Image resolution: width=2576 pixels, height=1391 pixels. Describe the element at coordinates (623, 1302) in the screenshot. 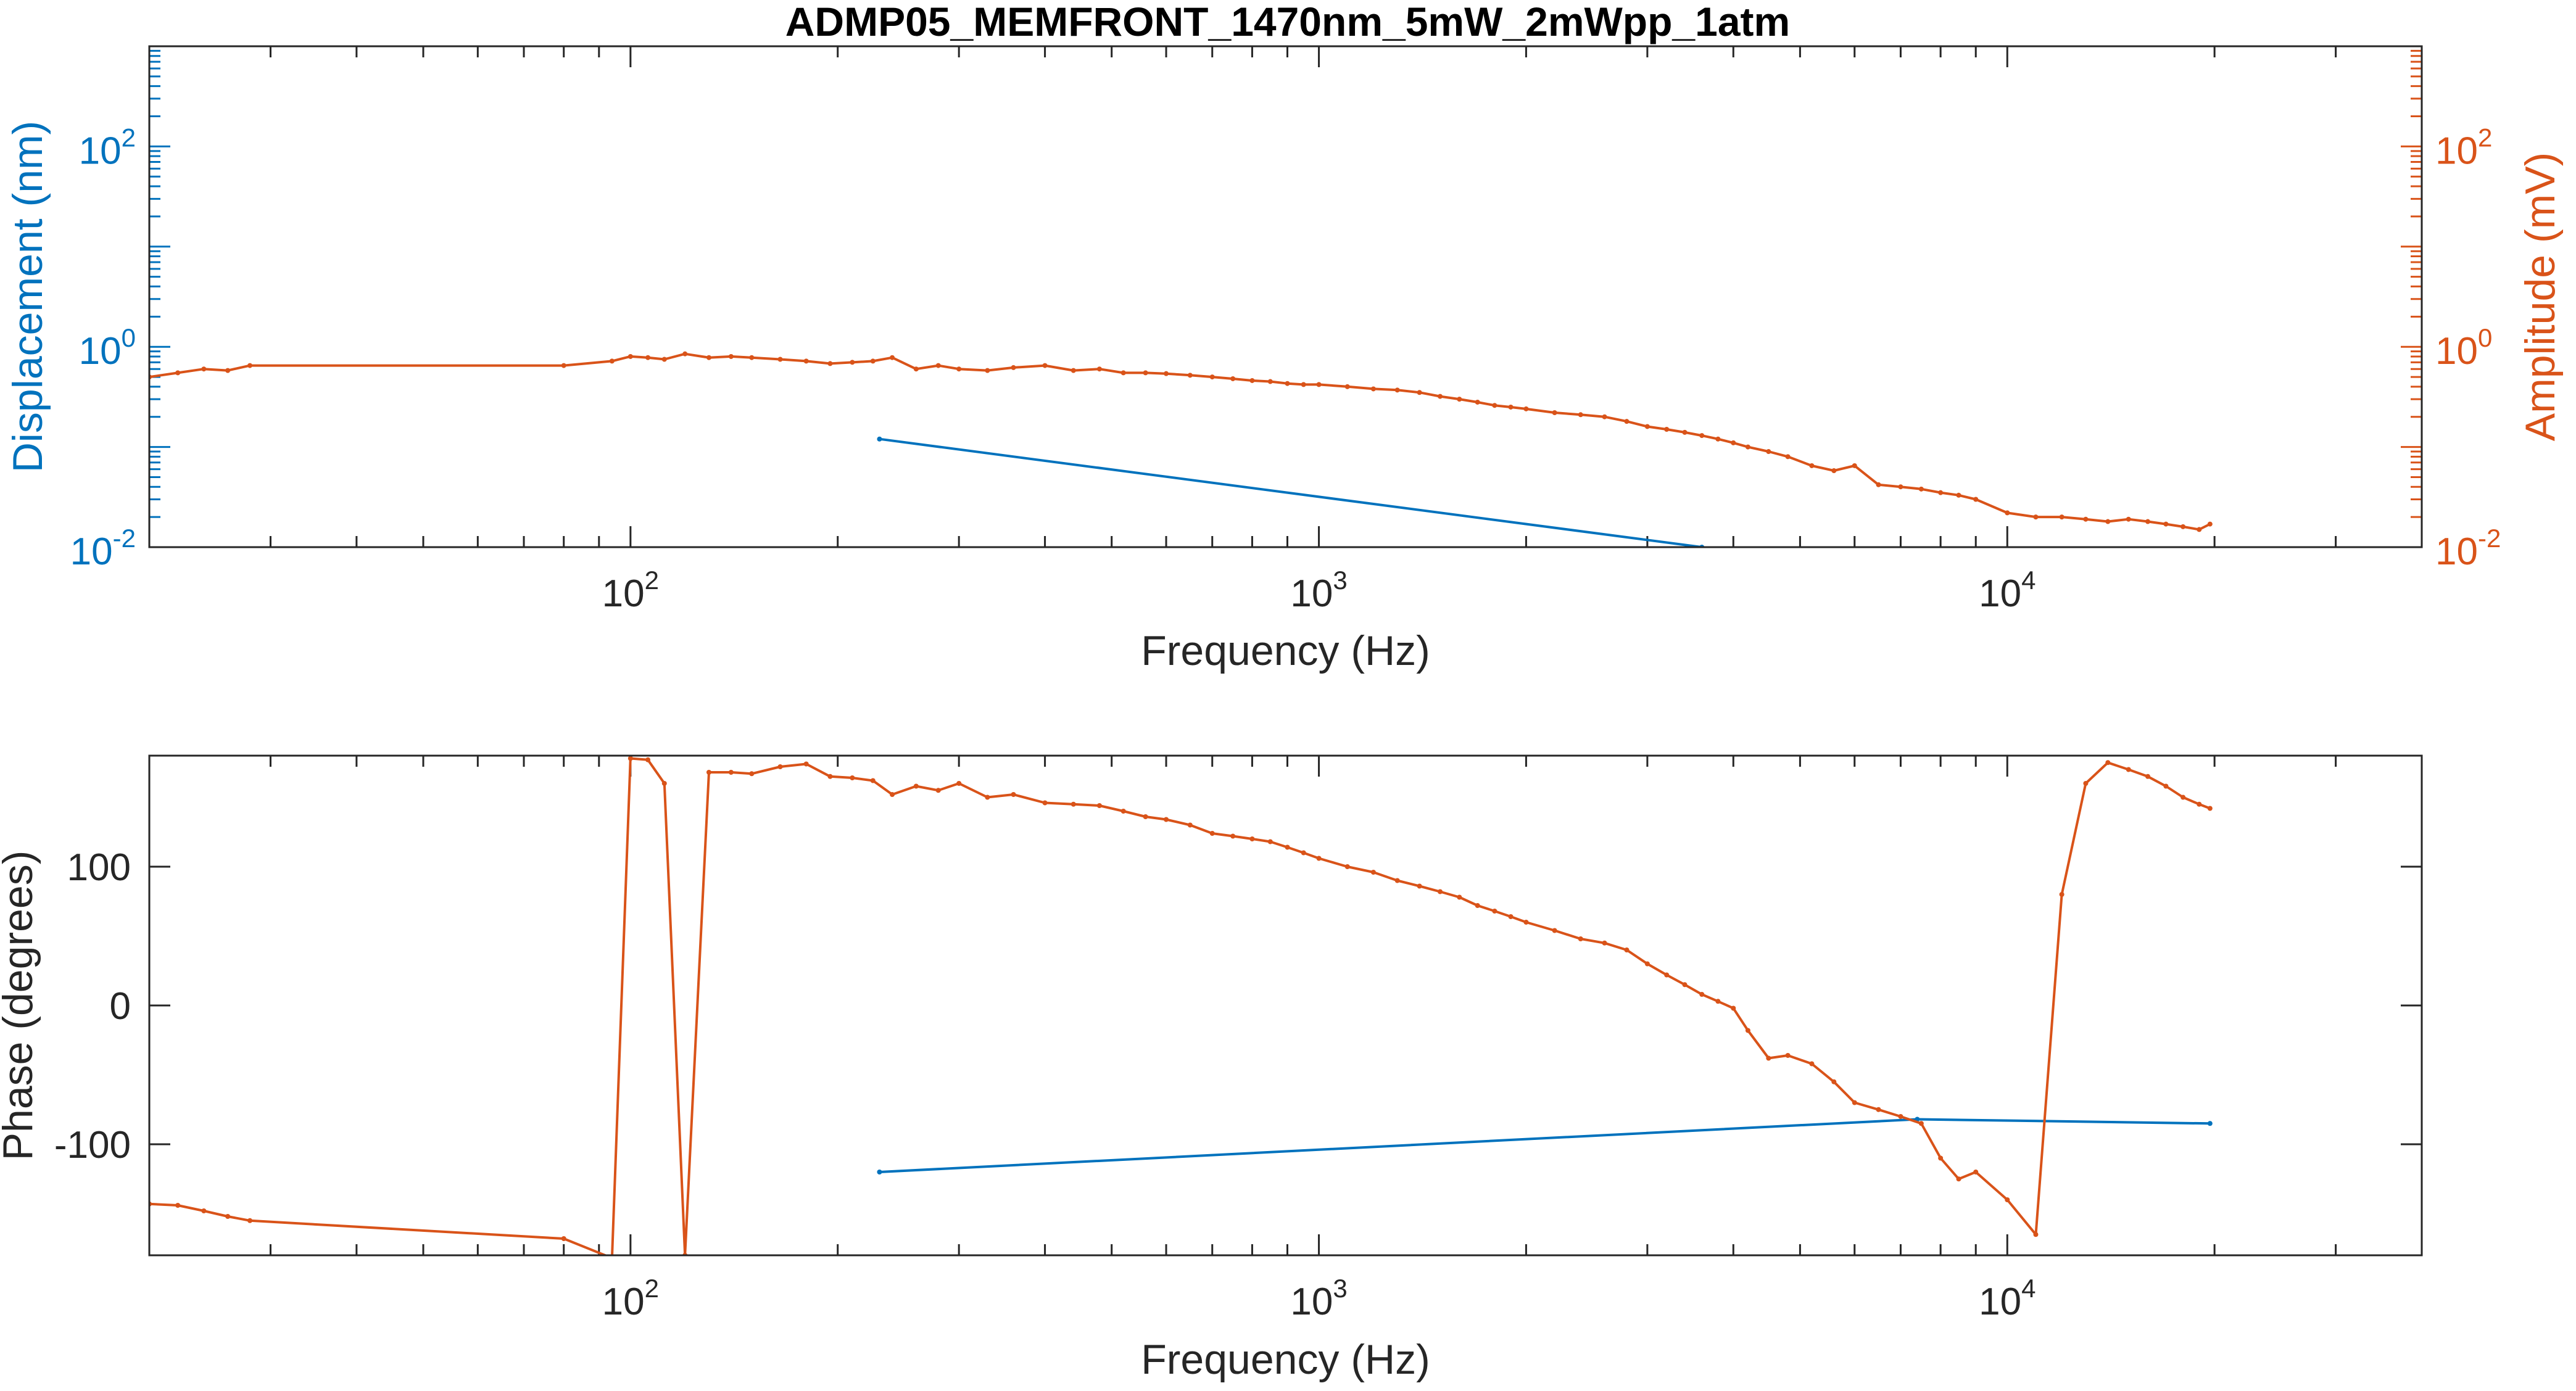

I see `phase-chart-x-tick-label-base: 10` at that location.